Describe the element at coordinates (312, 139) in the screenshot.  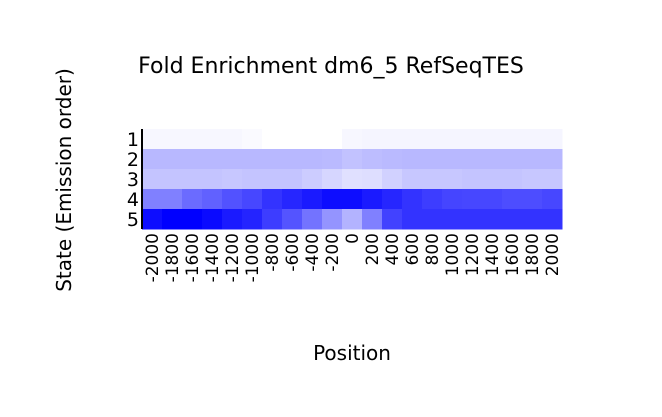
I see `heatmap-cell-state-1-pos--400` at that location.